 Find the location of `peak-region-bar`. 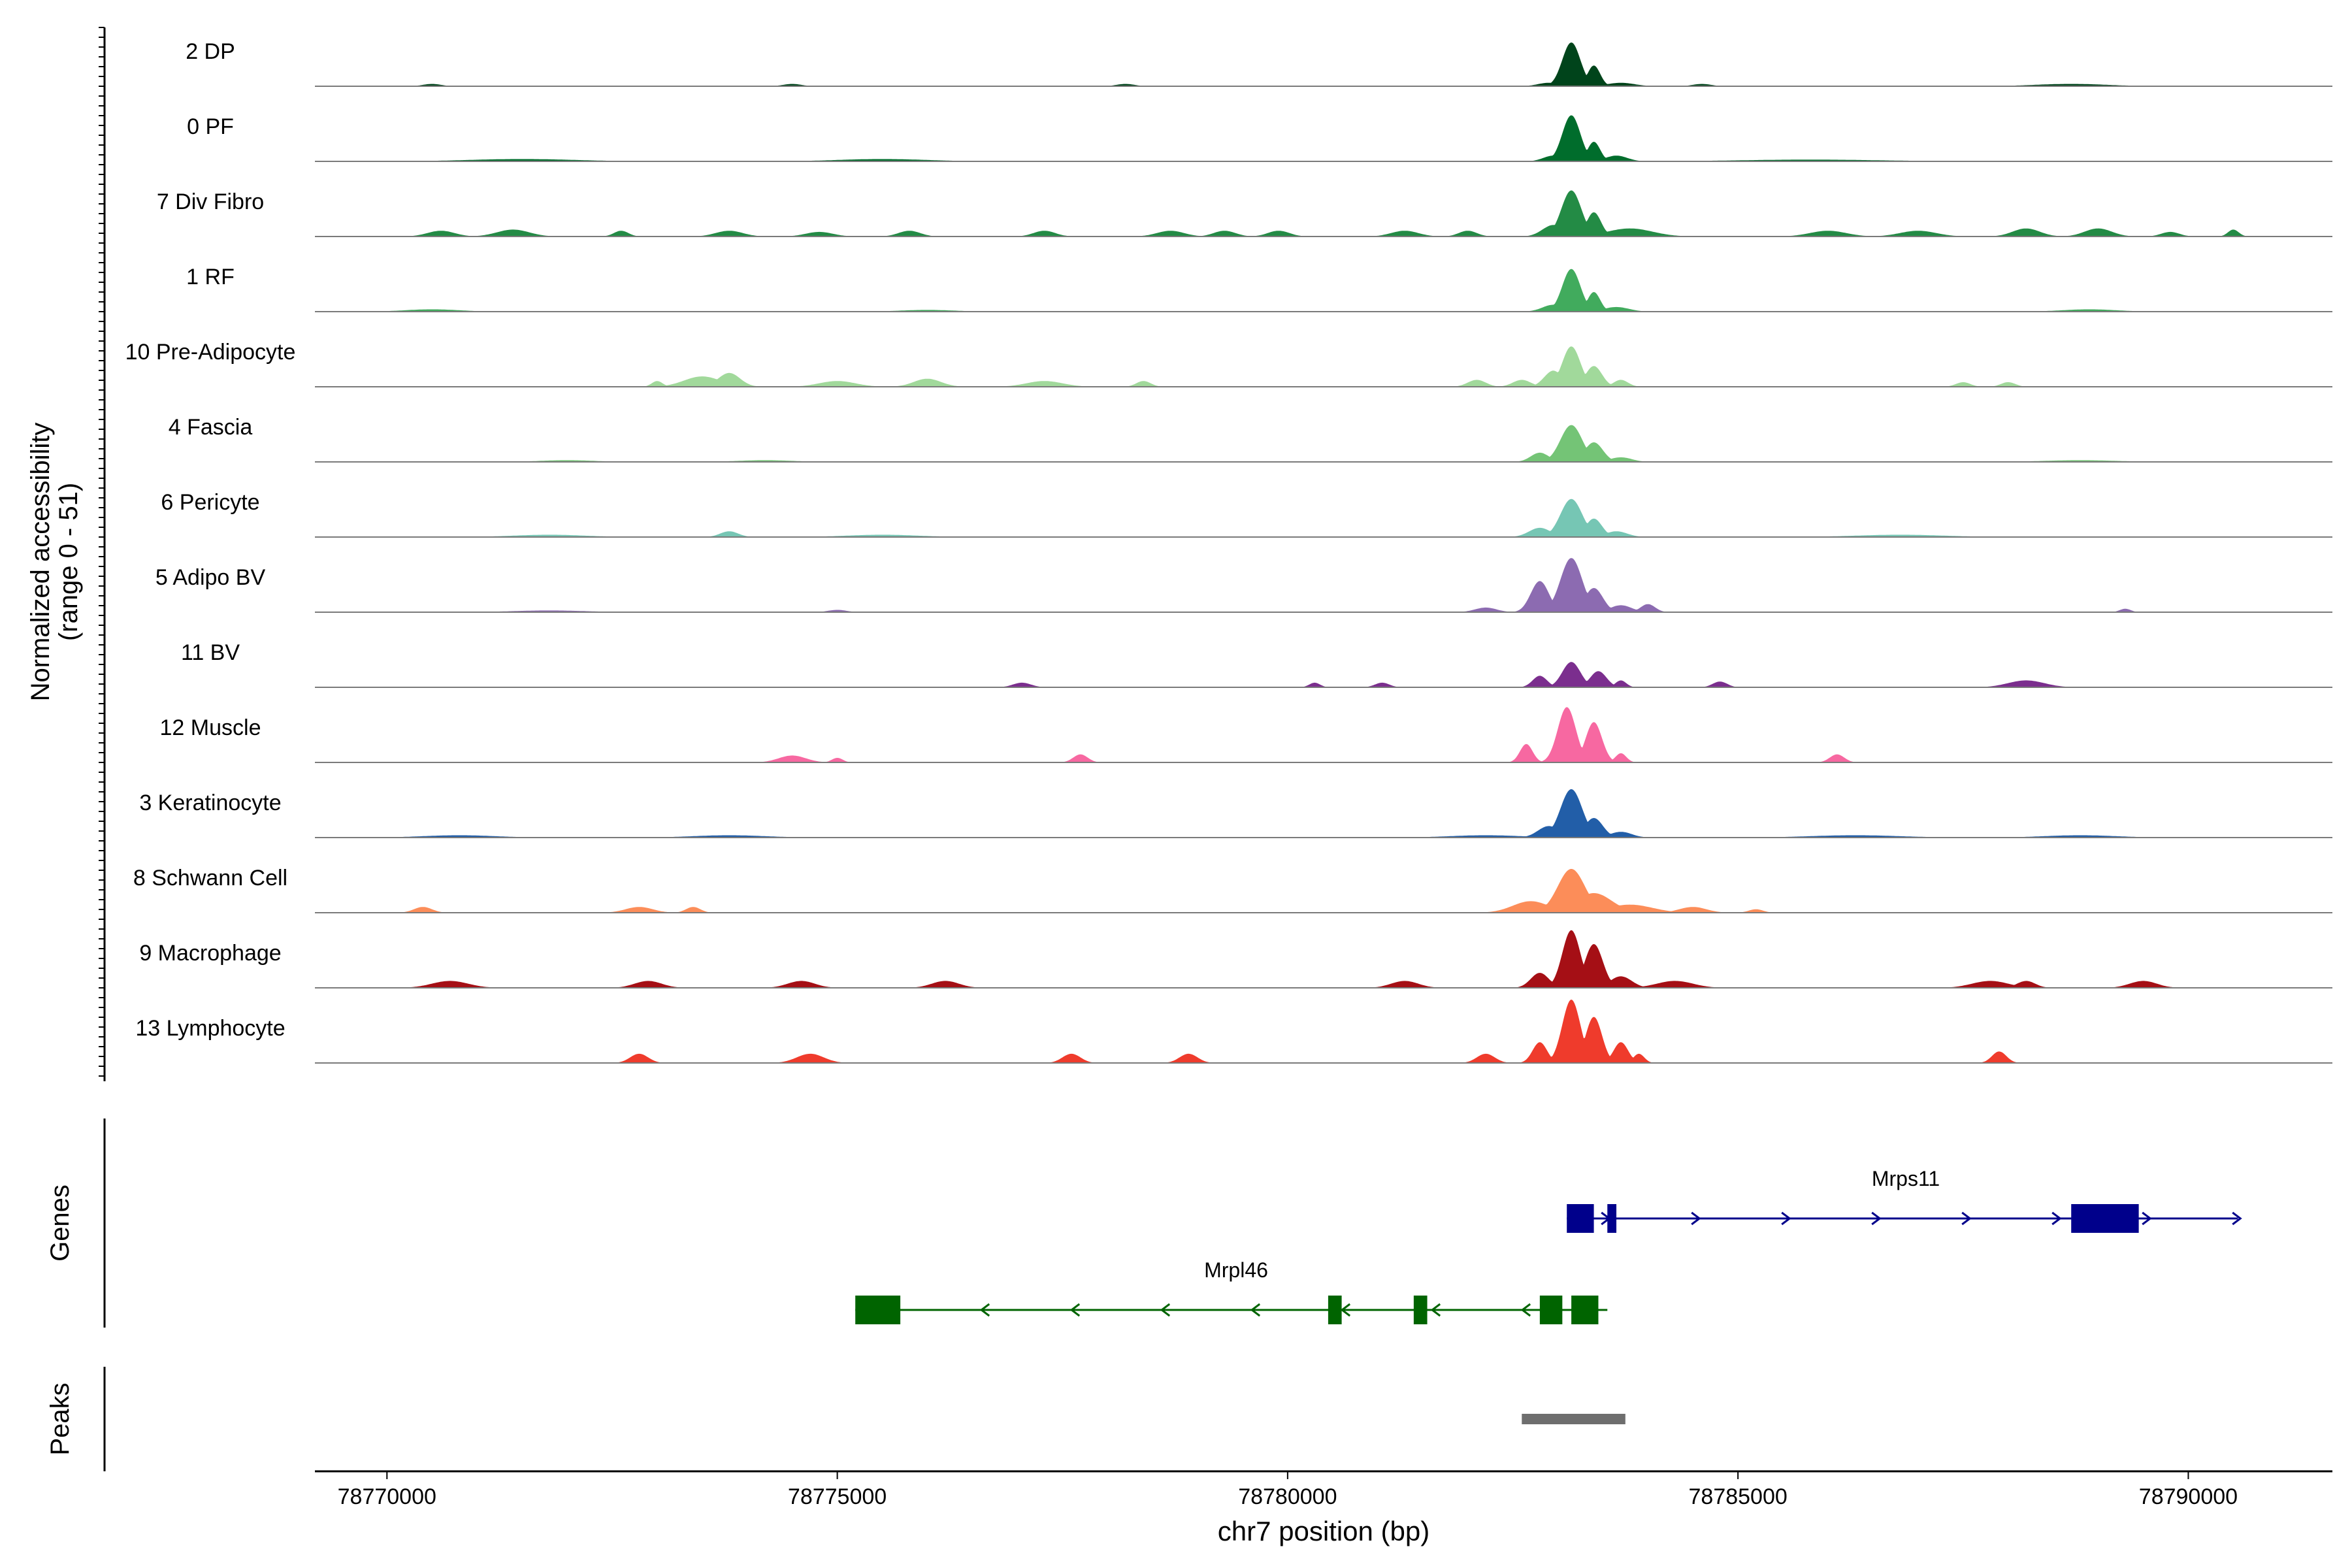

peak-region-bar is located at coordinates (1573, 1419).